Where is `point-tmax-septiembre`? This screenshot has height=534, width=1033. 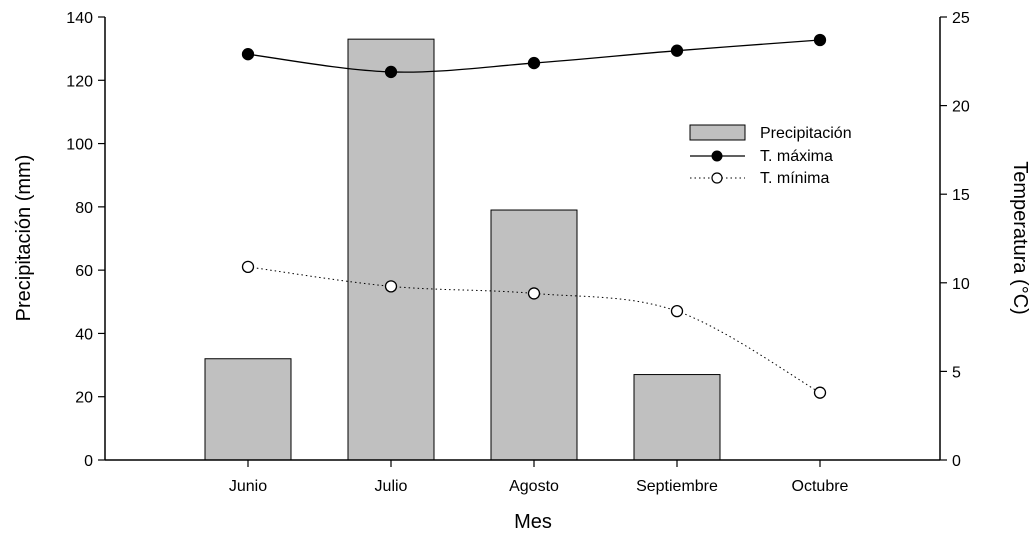
point-tmax-septiembre is located at coordinates (677, 50).